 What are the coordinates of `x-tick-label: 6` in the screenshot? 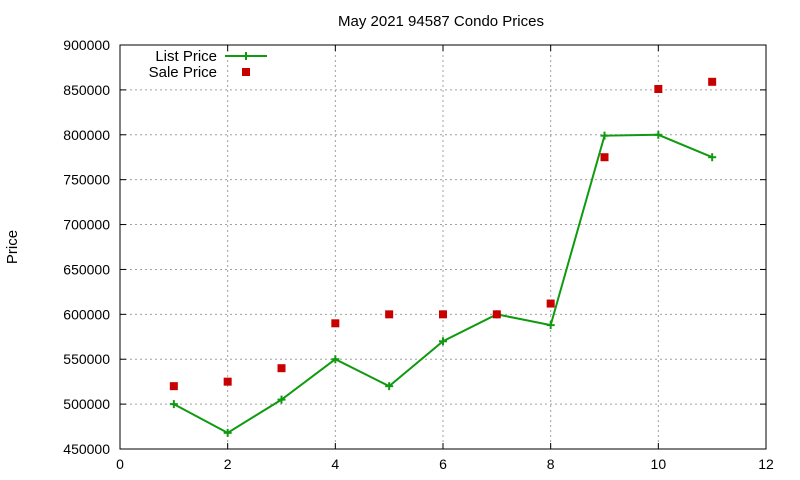 It's located at (443, 464).